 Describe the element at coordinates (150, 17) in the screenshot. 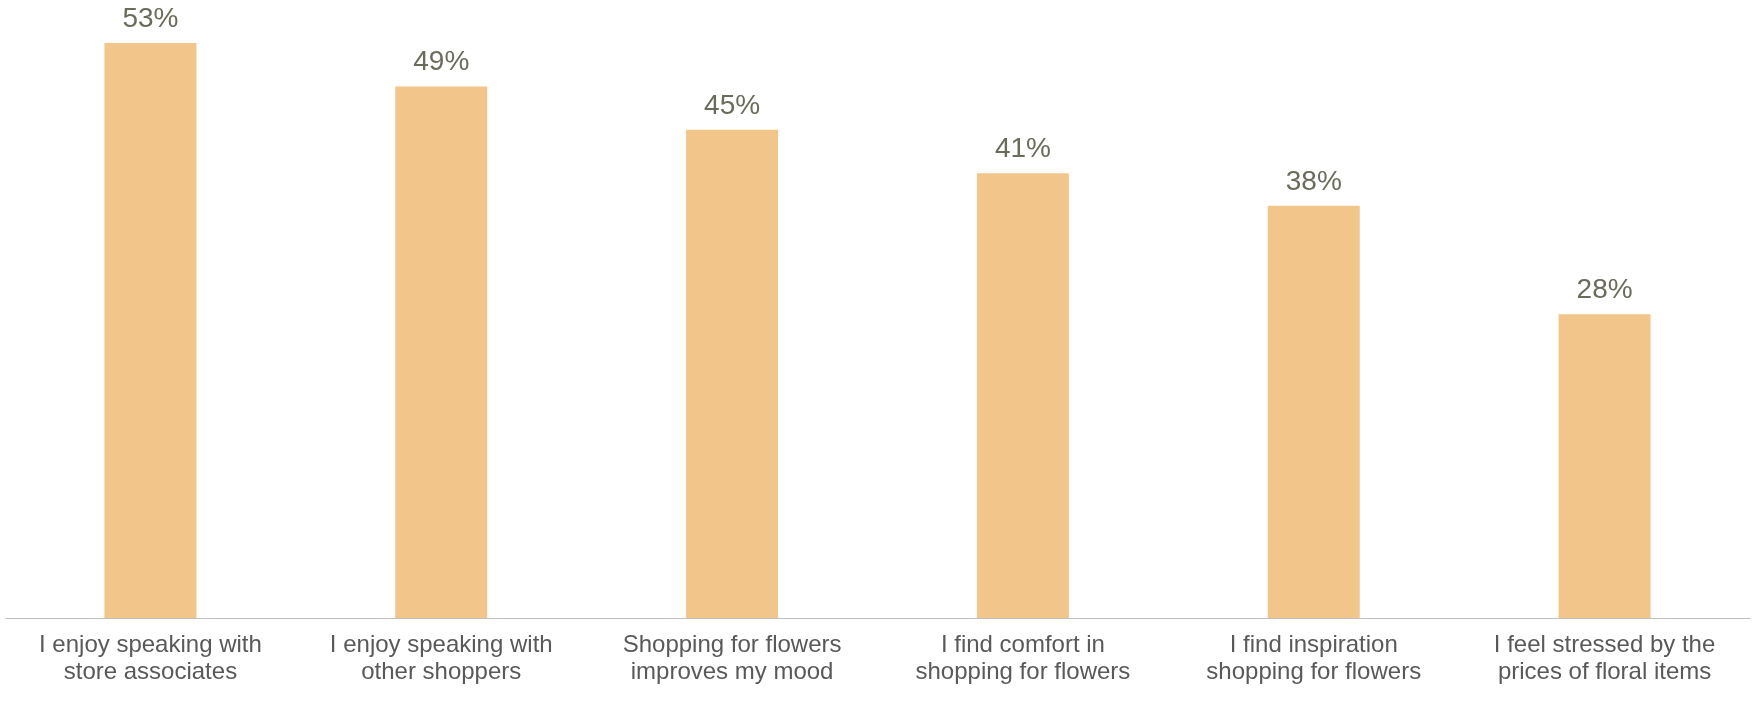

I see `data-label: 53%` at that location.